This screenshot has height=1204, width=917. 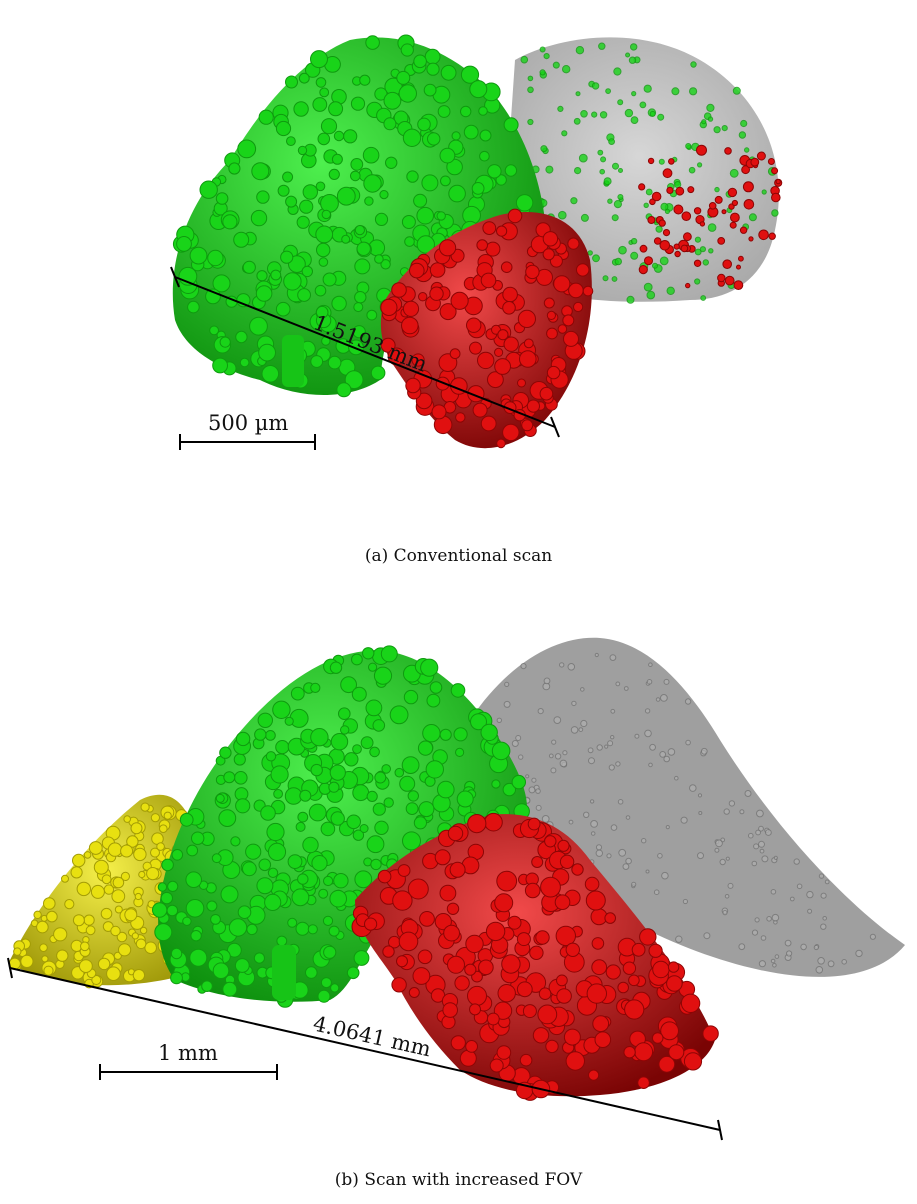 I want to click on red-blobs-b, so click(x=535, y=956).